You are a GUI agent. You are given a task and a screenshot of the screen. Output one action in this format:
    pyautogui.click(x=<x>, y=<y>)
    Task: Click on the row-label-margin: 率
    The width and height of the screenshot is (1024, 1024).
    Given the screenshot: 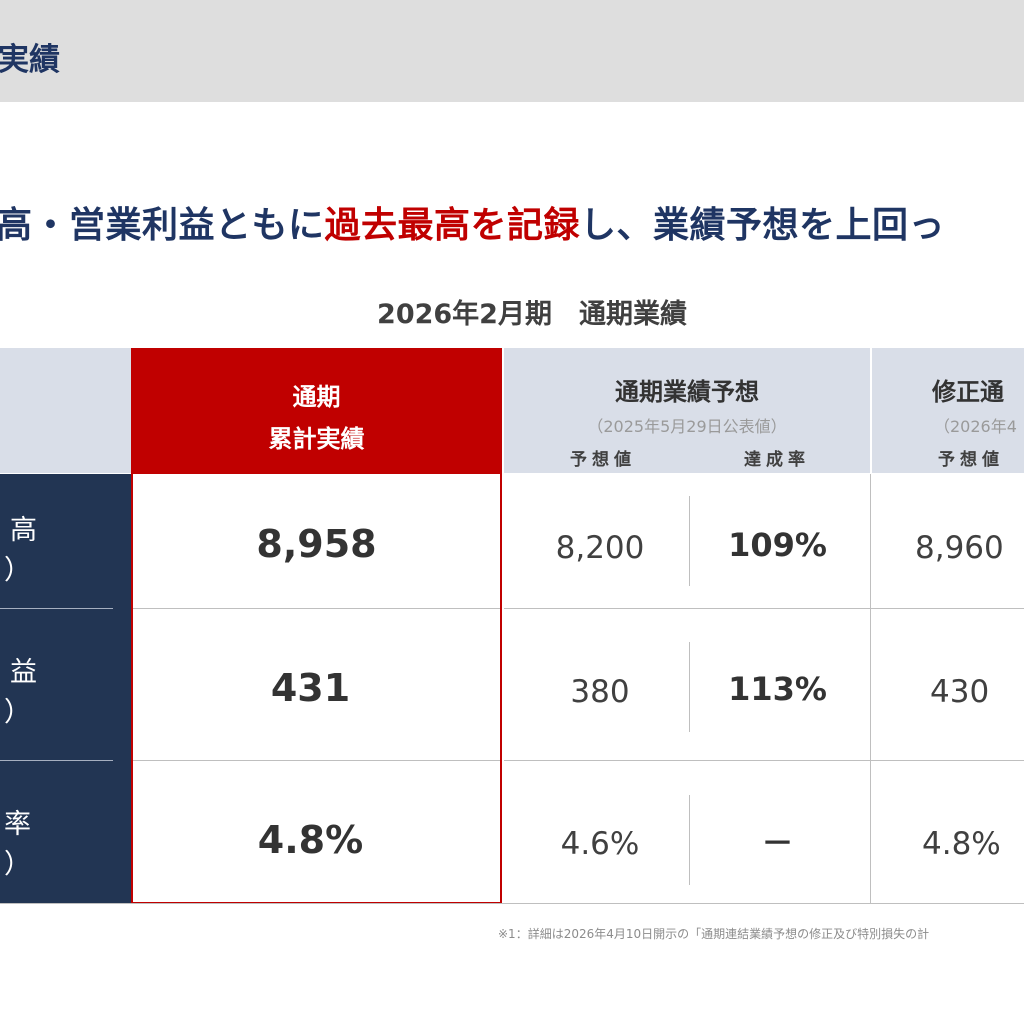 What is the action you would take?
    pyautogui.click(x=17, y=824)
    